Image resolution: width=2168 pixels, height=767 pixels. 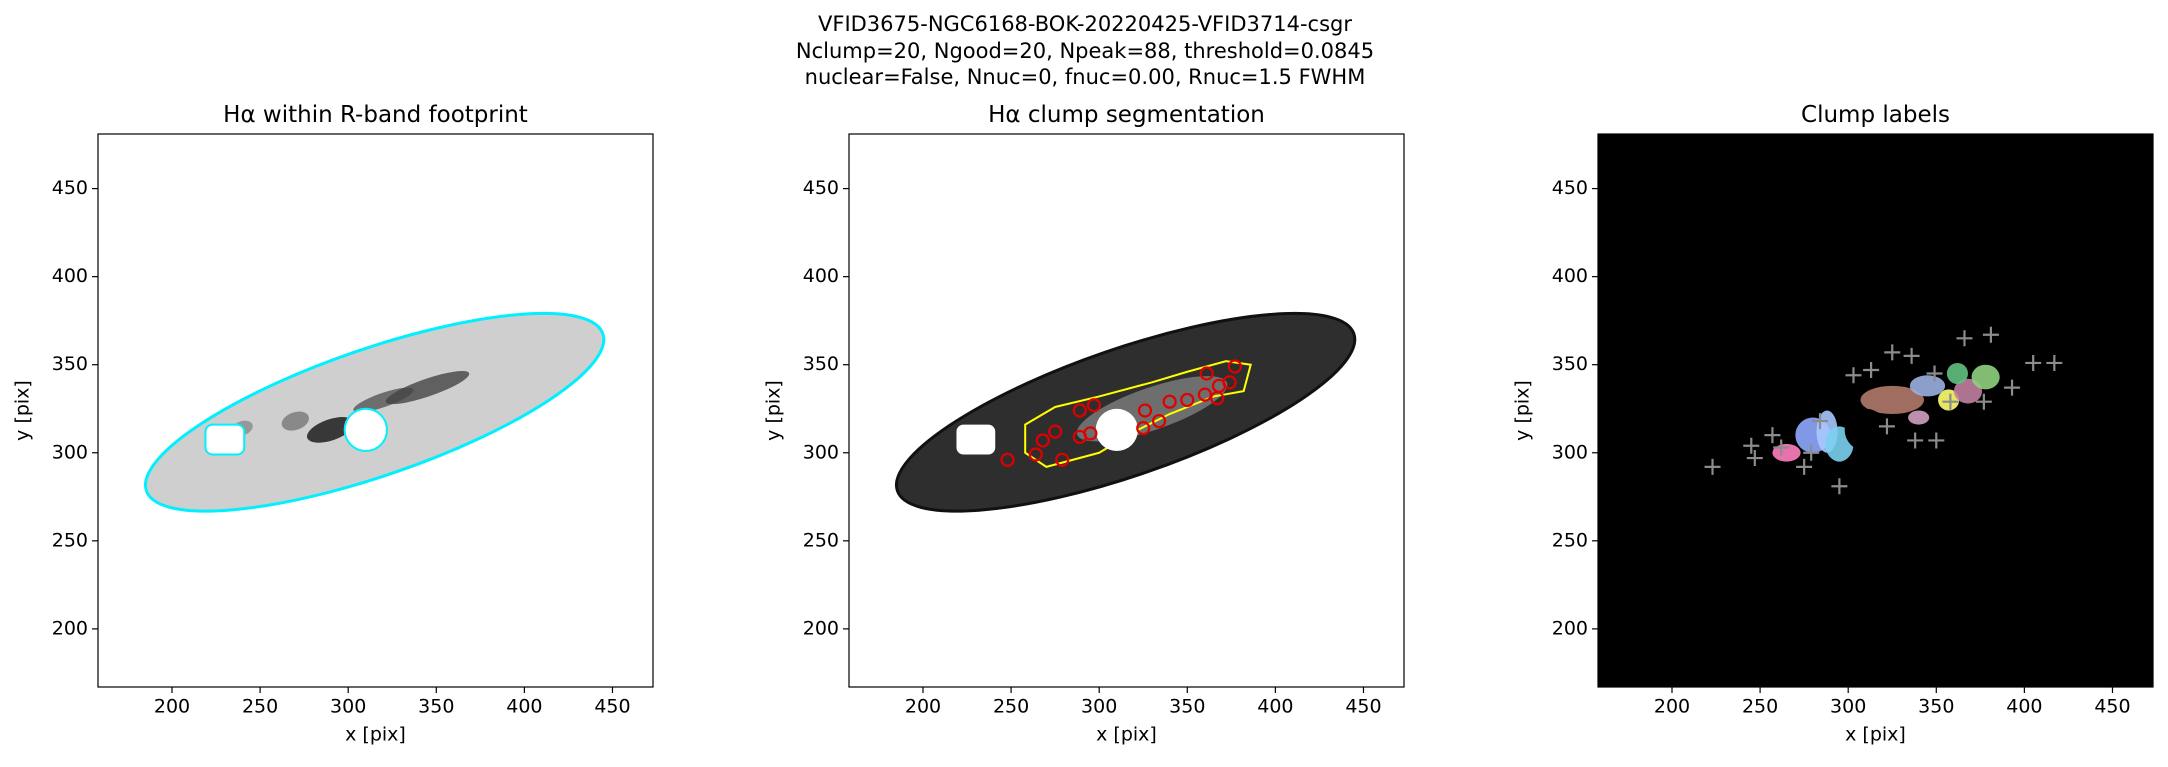 I want to click on axes-title: Hα clump segmentation, so click(x=1126, y=115).